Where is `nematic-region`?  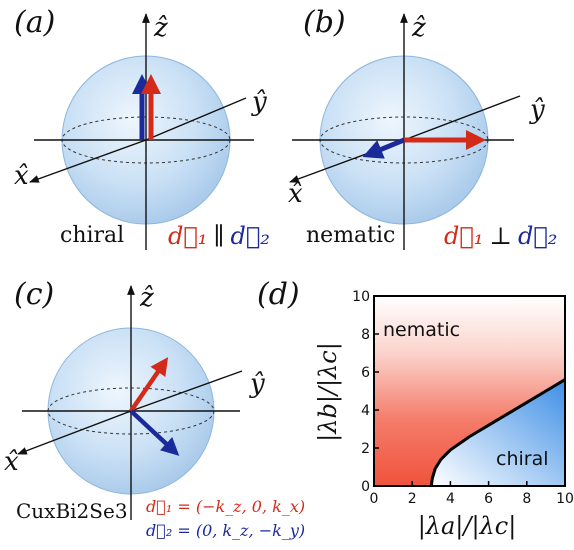
nematic-region is located at coordinates (469, 391).